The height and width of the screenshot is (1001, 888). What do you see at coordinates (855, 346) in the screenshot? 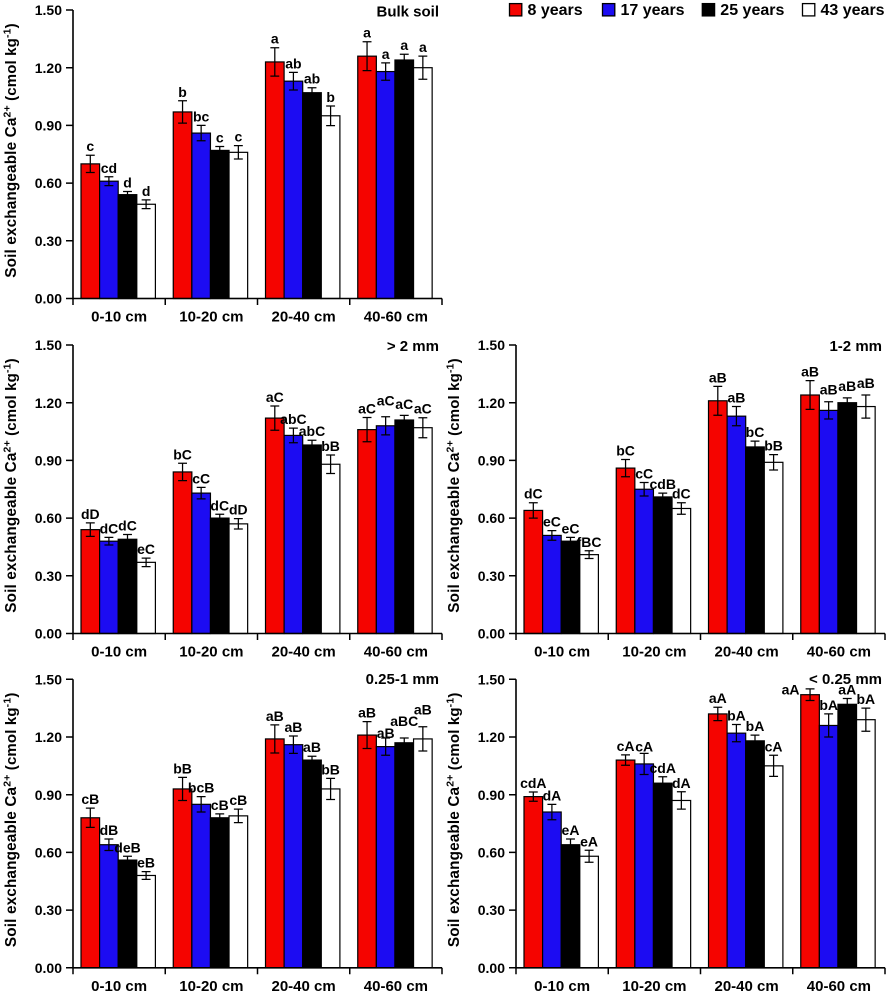
I see `svg-text: 1-2 mm` at bounding box center [855, 346].